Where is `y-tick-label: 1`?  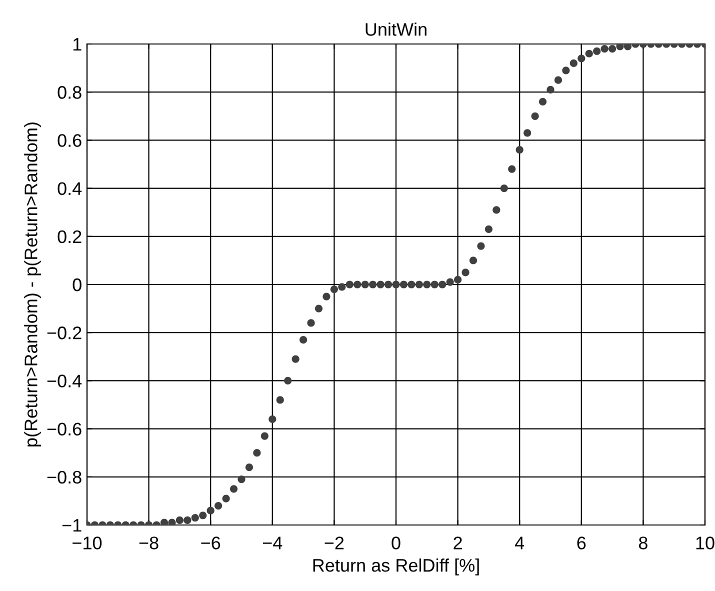
y-tick-label: 1 is located at coordinates (77, 44).